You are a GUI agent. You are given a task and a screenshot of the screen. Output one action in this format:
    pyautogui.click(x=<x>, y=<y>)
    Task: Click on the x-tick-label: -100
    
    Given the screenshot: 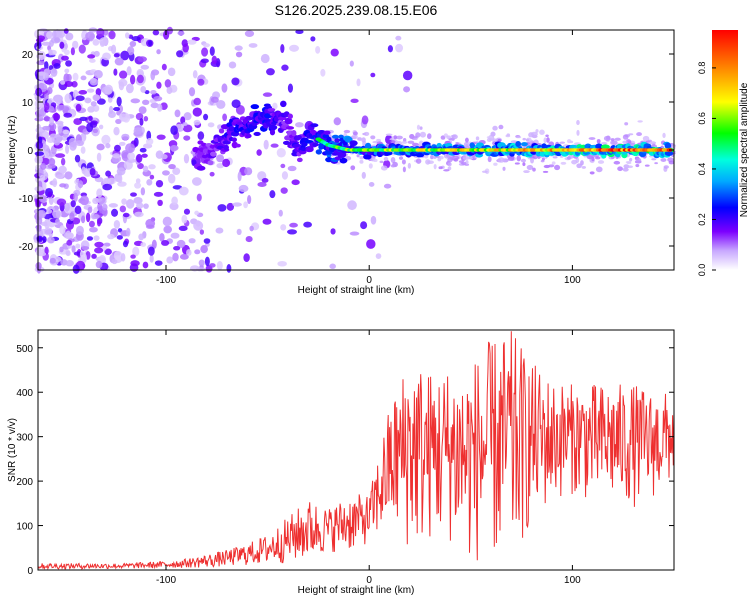 What is the action you would take?
    pyautogui.click(x=166, y=280)
    